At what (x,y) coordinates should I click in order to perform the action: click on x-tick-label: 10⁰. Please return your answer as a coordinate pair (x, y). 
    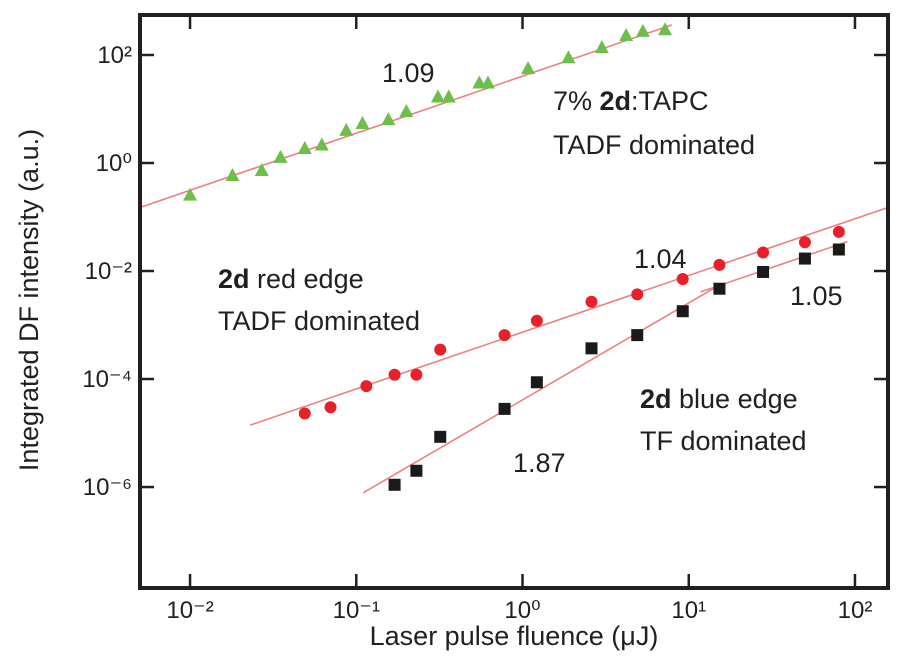
    Looking at the image, I should click on (522, 610).